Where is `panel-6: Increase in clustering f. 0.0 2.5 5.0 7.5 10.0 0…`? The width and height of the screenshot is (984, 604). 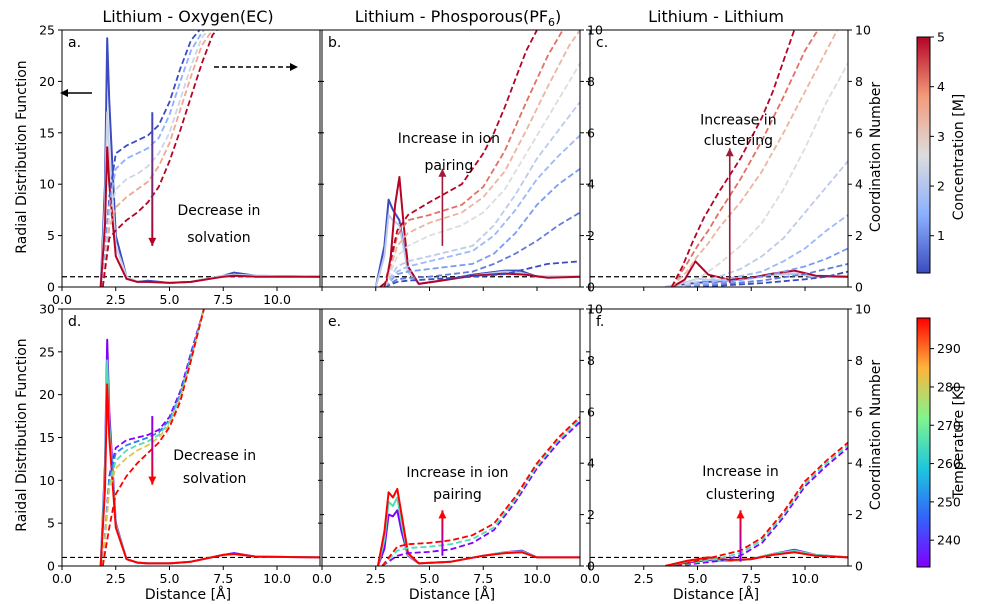
panel-6: Increase in clustering f. 0.0 2.5 5.0 7.5 10.0 0… is located at coordinates (725, 444).